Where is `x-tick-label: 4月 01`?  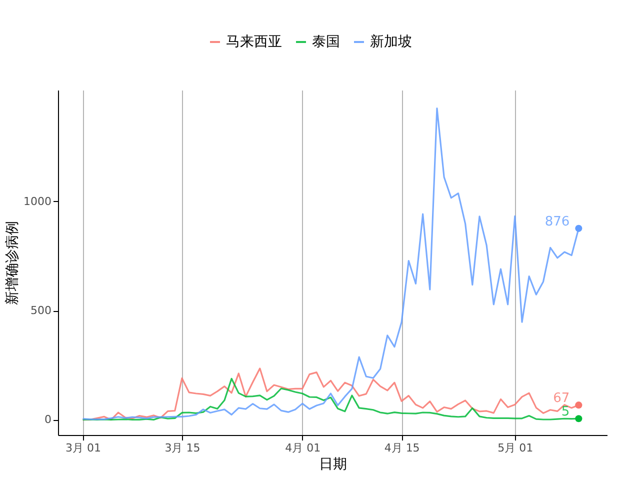 x-tick-label: 4月 01 is located at coordinates (303, 448).